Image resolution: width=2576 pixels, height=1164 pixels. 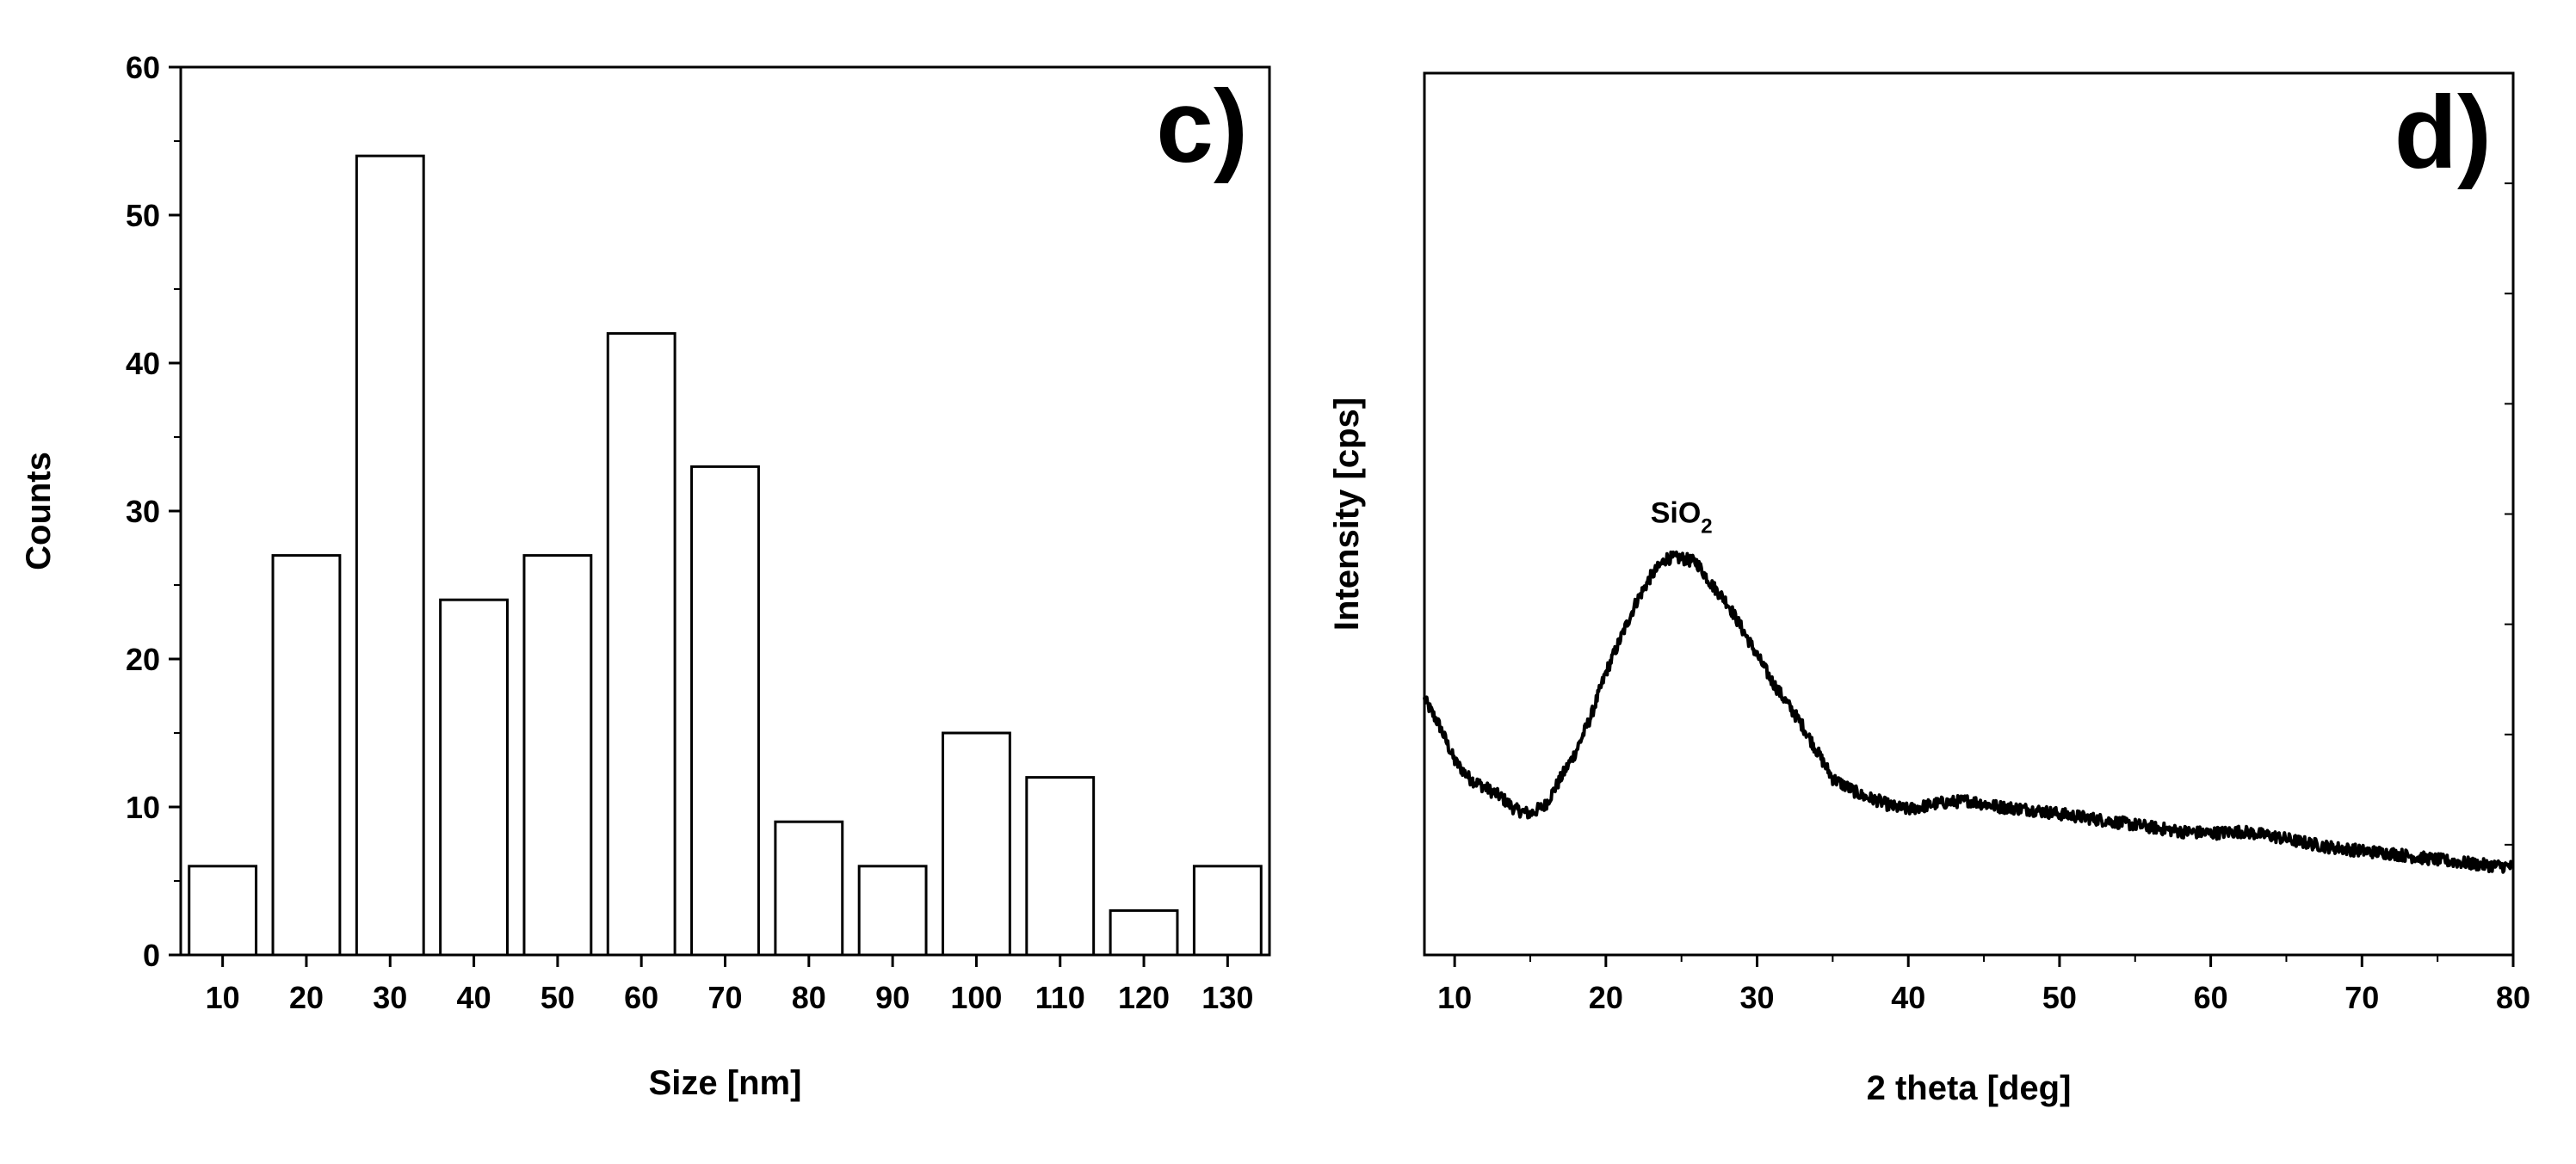 I want to click on xrd-x-tick-label: 10, so click(x=1454, y=997).